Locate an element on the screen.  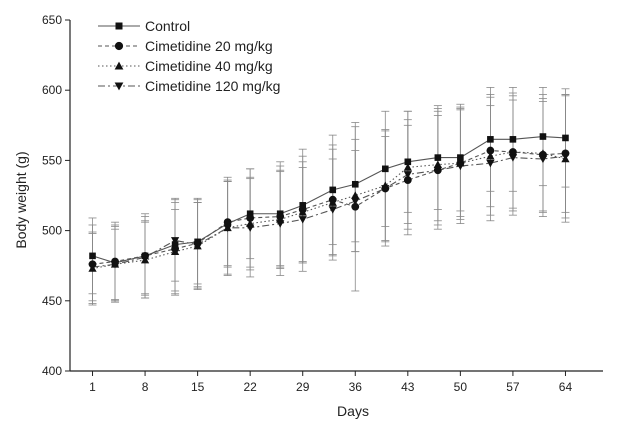
legend-label-0: Control is located at coordinates (167, 26).